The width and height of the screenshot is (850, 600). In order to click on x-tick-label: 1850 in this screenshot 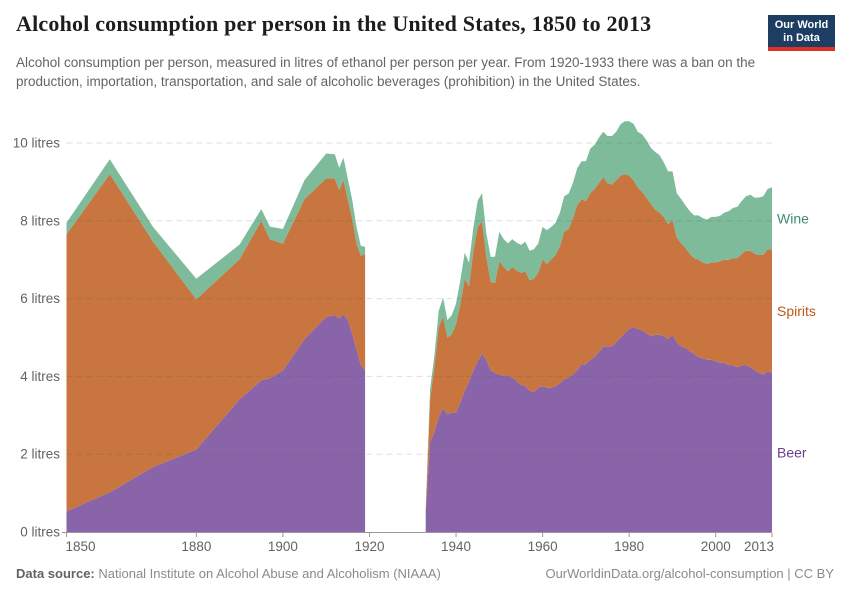, I will do `click(81, 546)`.